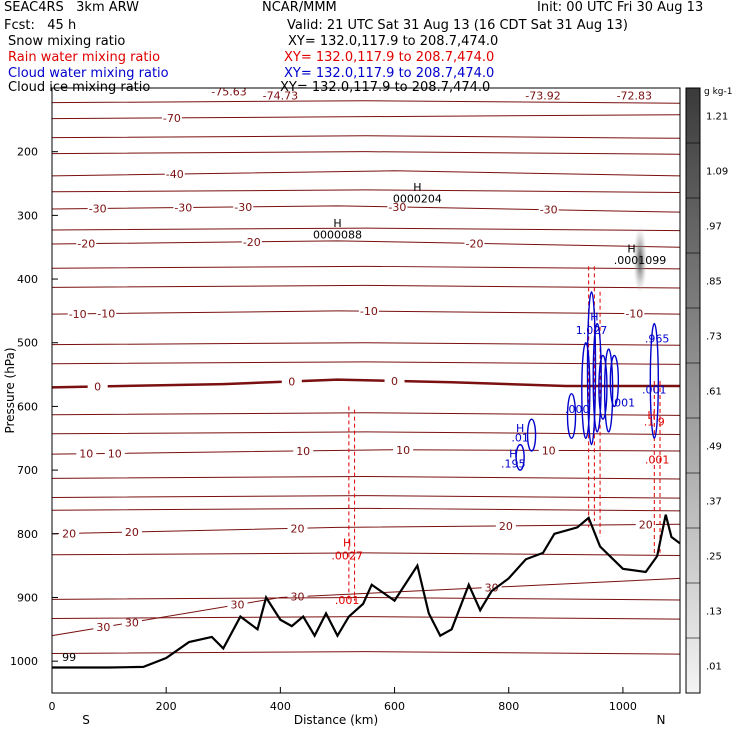  I want to click on annotation-label: .0027, so click(347, 555).